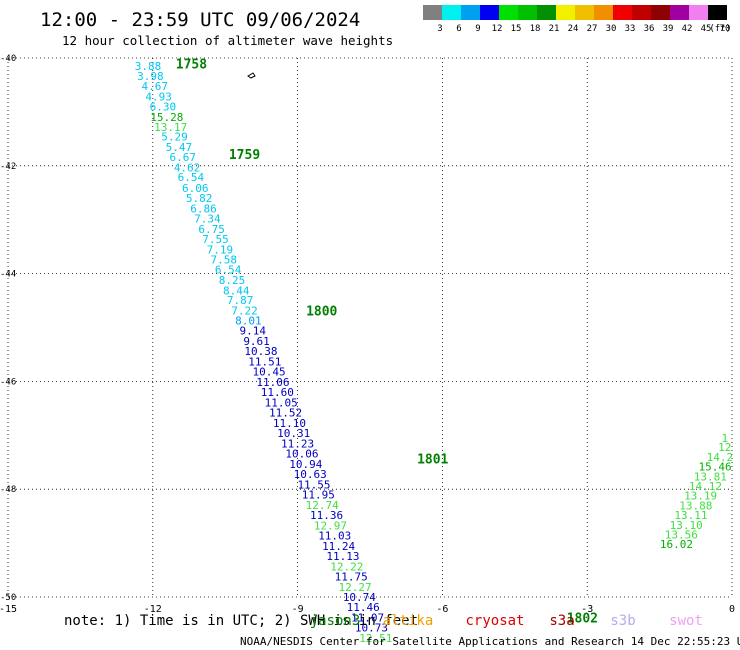  I want to click on swh-value-label: 13.88, so click(695, 505).